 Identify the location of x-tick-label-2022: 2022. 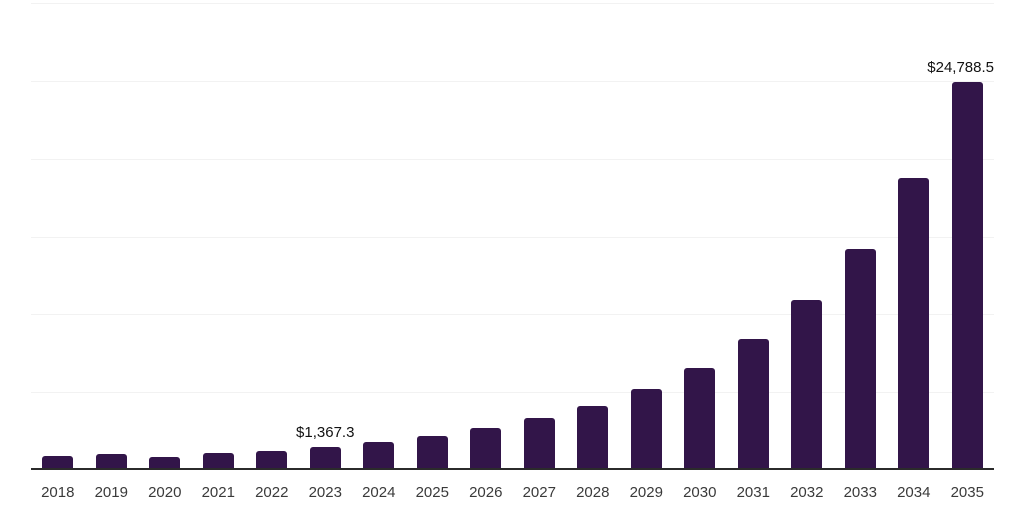
(272, 492).